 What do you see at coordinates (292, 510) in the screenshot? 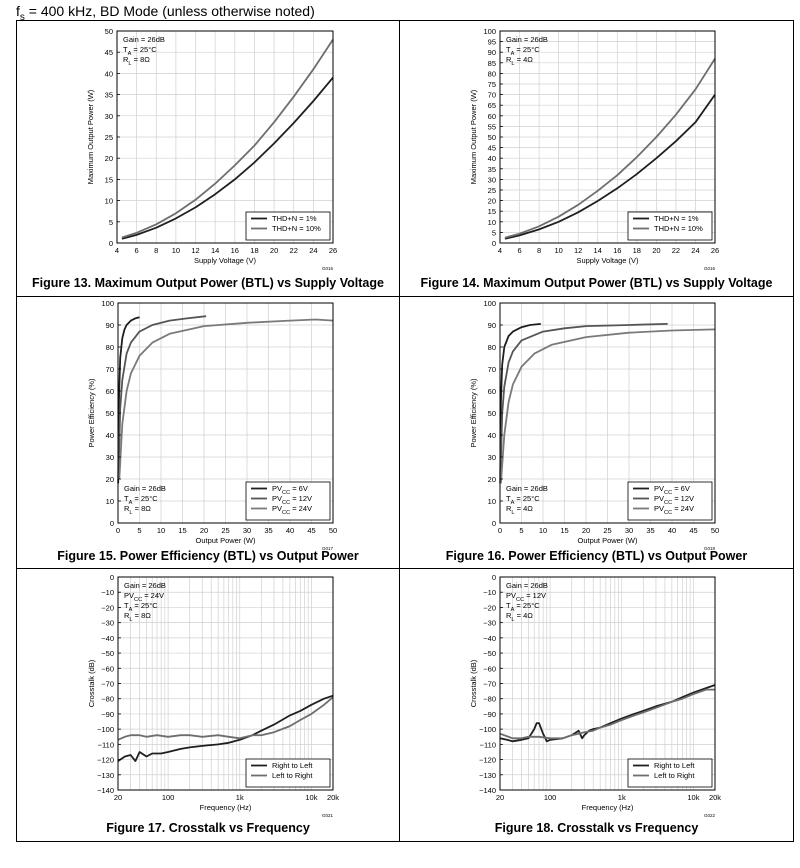
I see `legend-entry: PVCC = 24V` at bounding box center [292, 510].